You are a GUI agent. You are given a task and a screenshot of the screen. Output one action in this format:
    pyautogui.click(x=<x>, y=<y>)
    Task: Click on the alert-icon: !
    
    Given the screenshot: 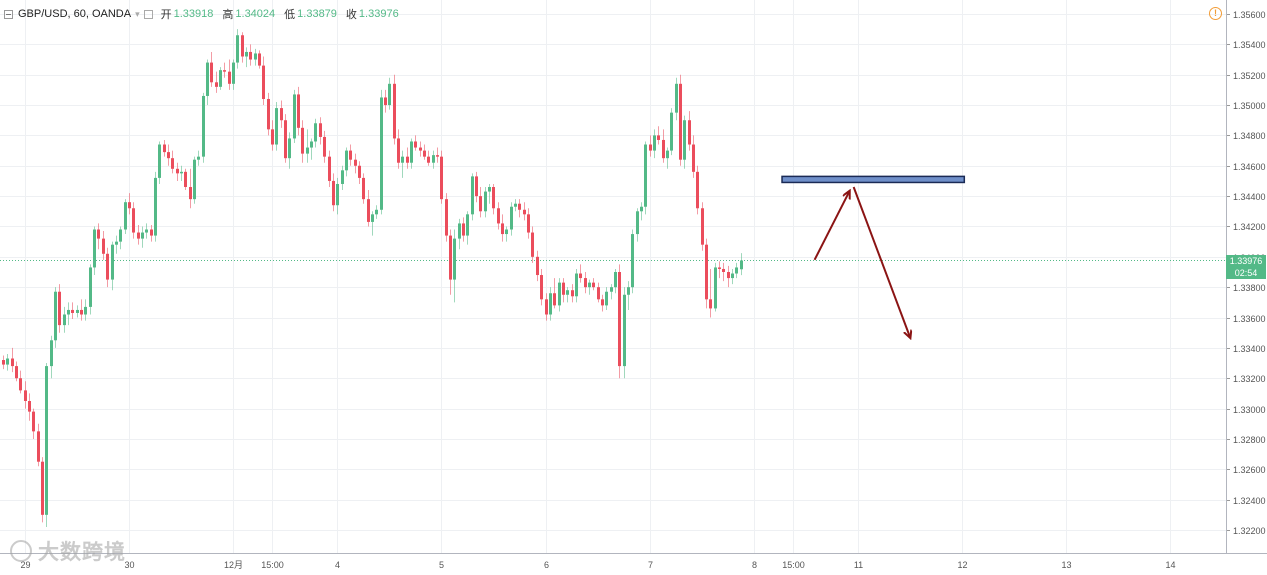 What is the action you would take?
    pyautogui.click(x=1215, y=13)
    